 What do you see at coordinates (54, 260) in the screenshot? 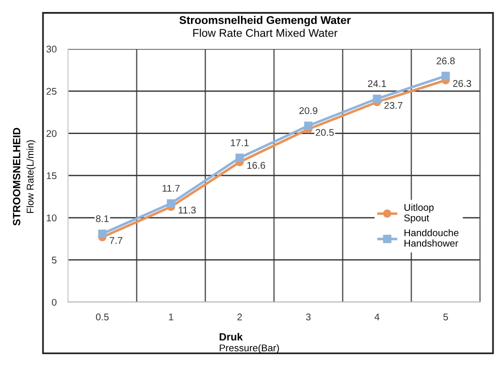
I see `y-tick-label: 5` at bounding box center [54, 260].